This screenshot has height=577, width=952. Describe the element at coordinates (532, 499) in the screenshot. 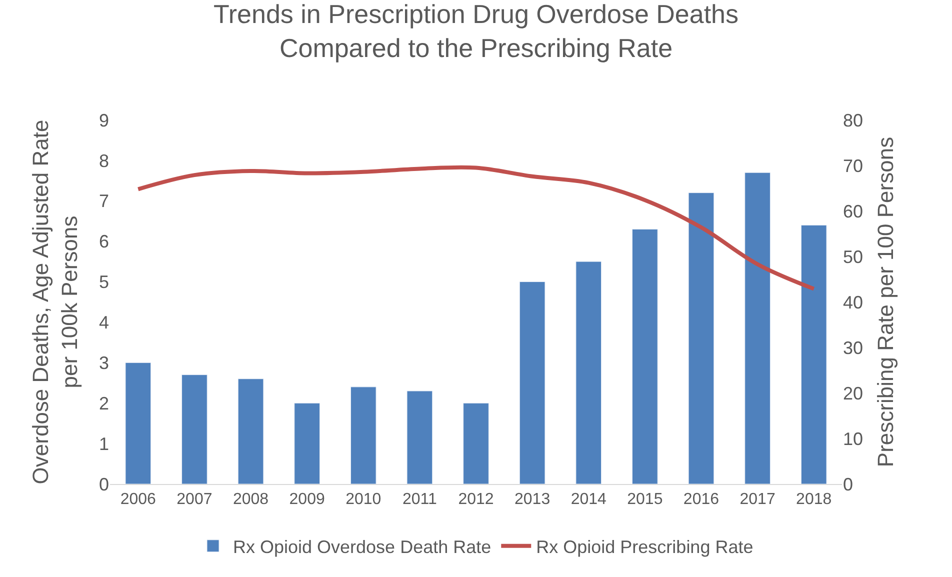

I see `x-tick-label: 2013` at that location.